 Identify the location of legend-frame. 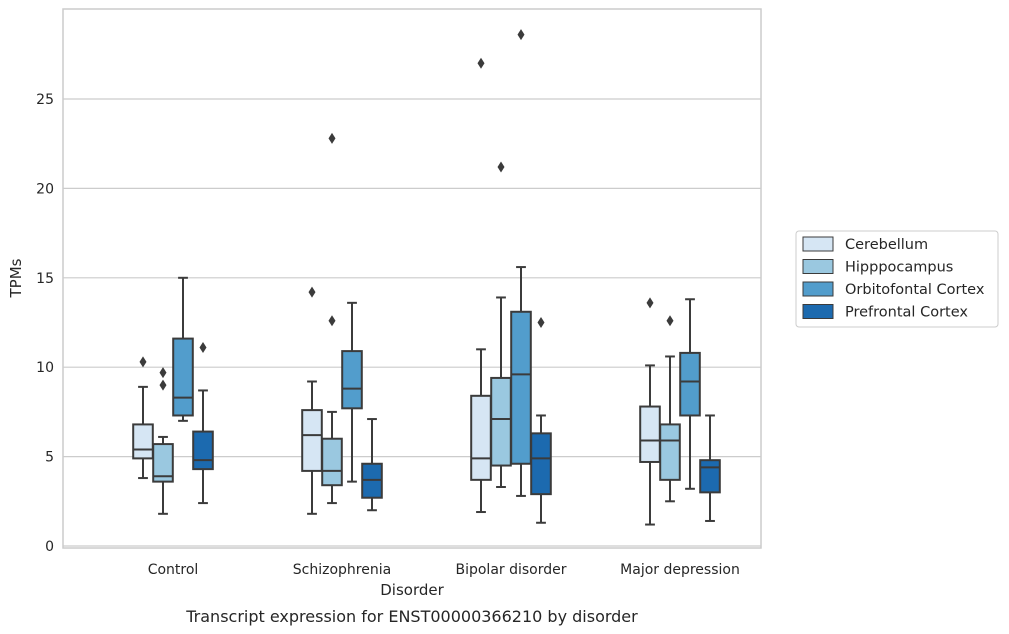
(897, 279).